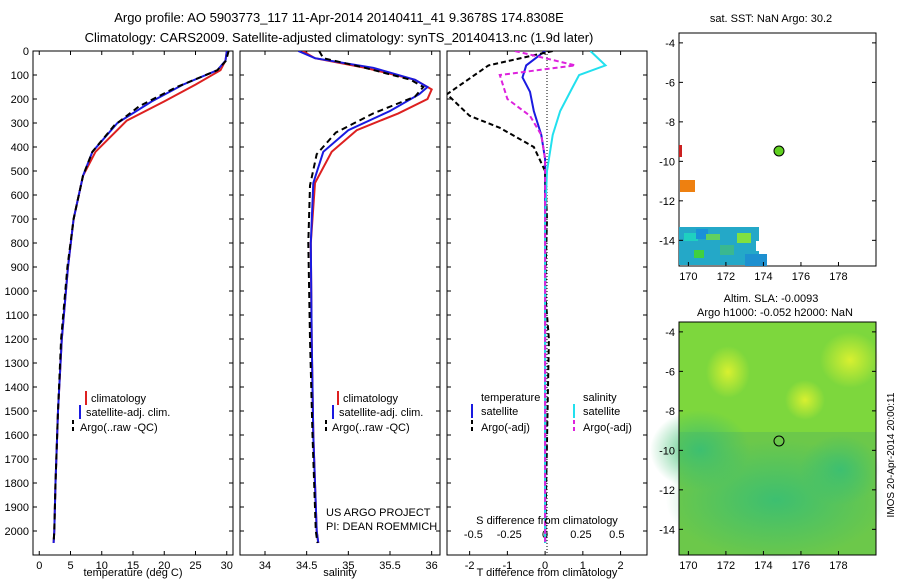 This screenshot has width=900, height=580. I want to click on sla-title-1: Altim. SLA: -0.0093, so click(771, 299).